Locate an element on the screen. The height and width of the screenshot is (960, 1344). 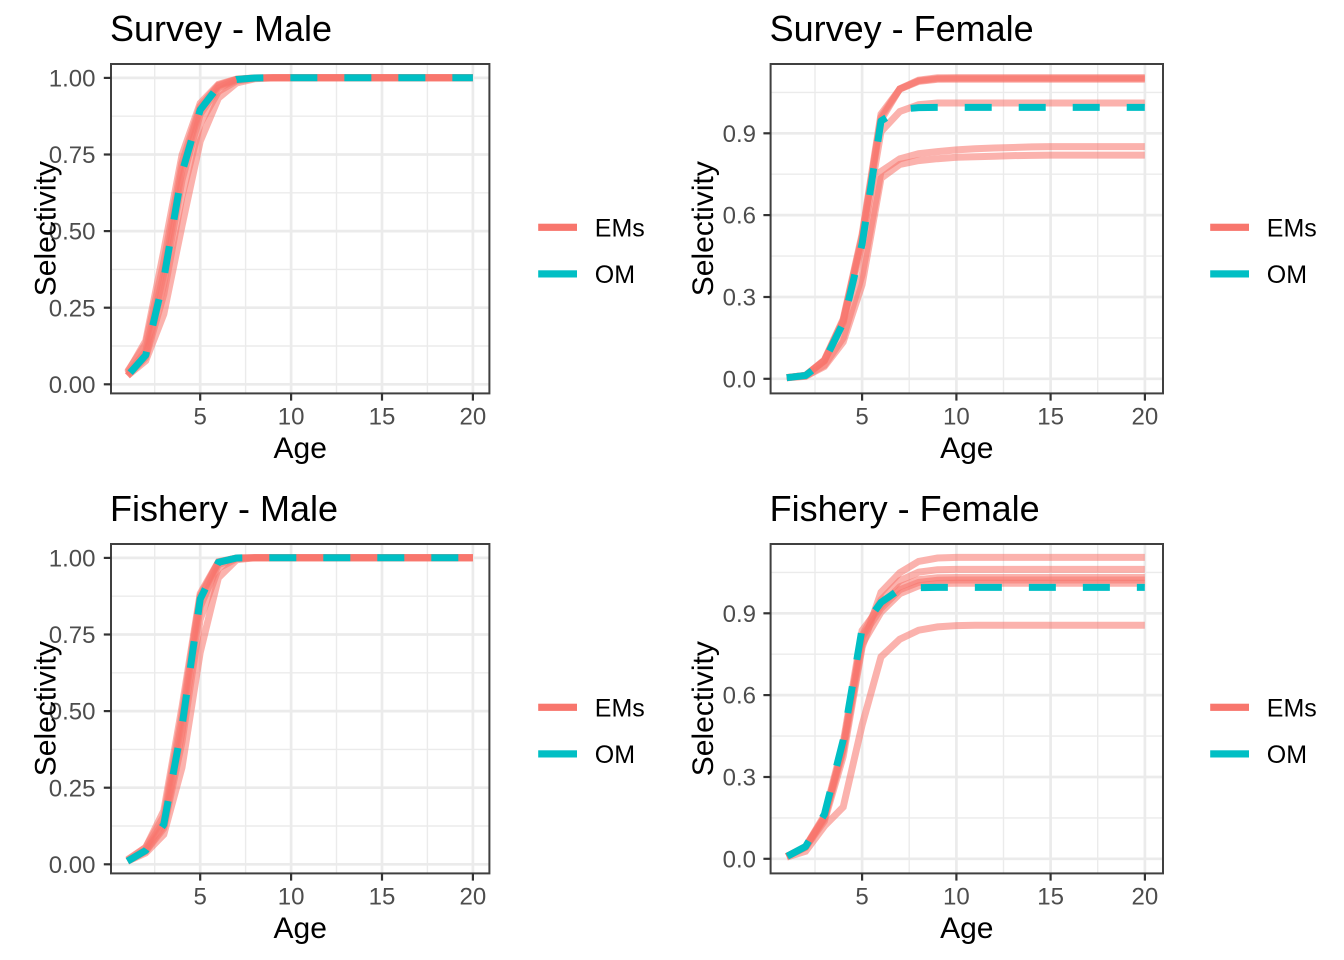
svg-text: Fishery - Male is located at coordinates (224, 508).